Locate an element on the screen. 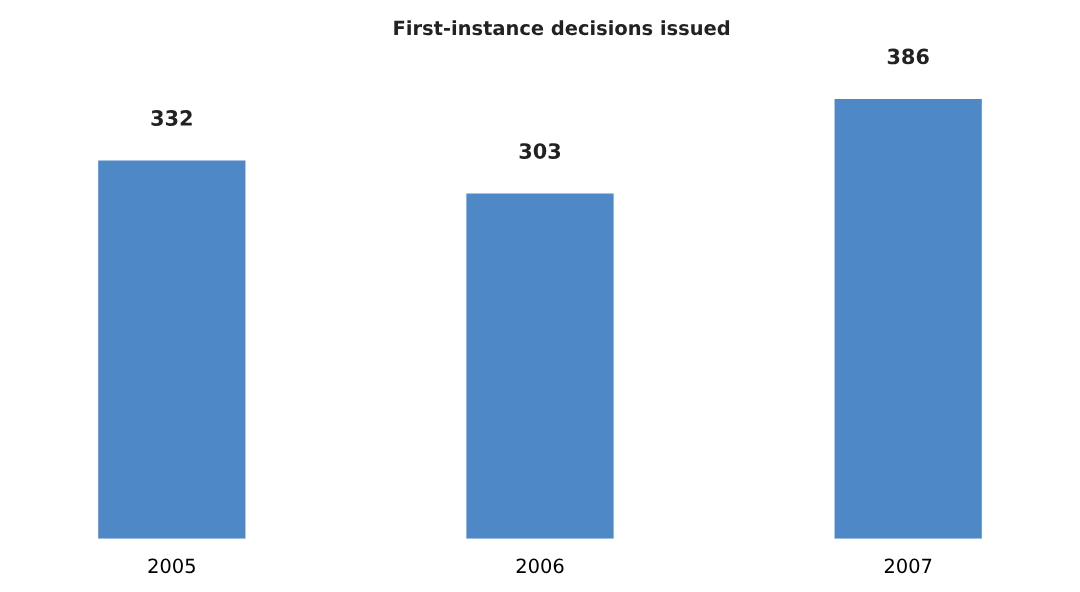  data-label: 332 is located at coordinates (171, 118).